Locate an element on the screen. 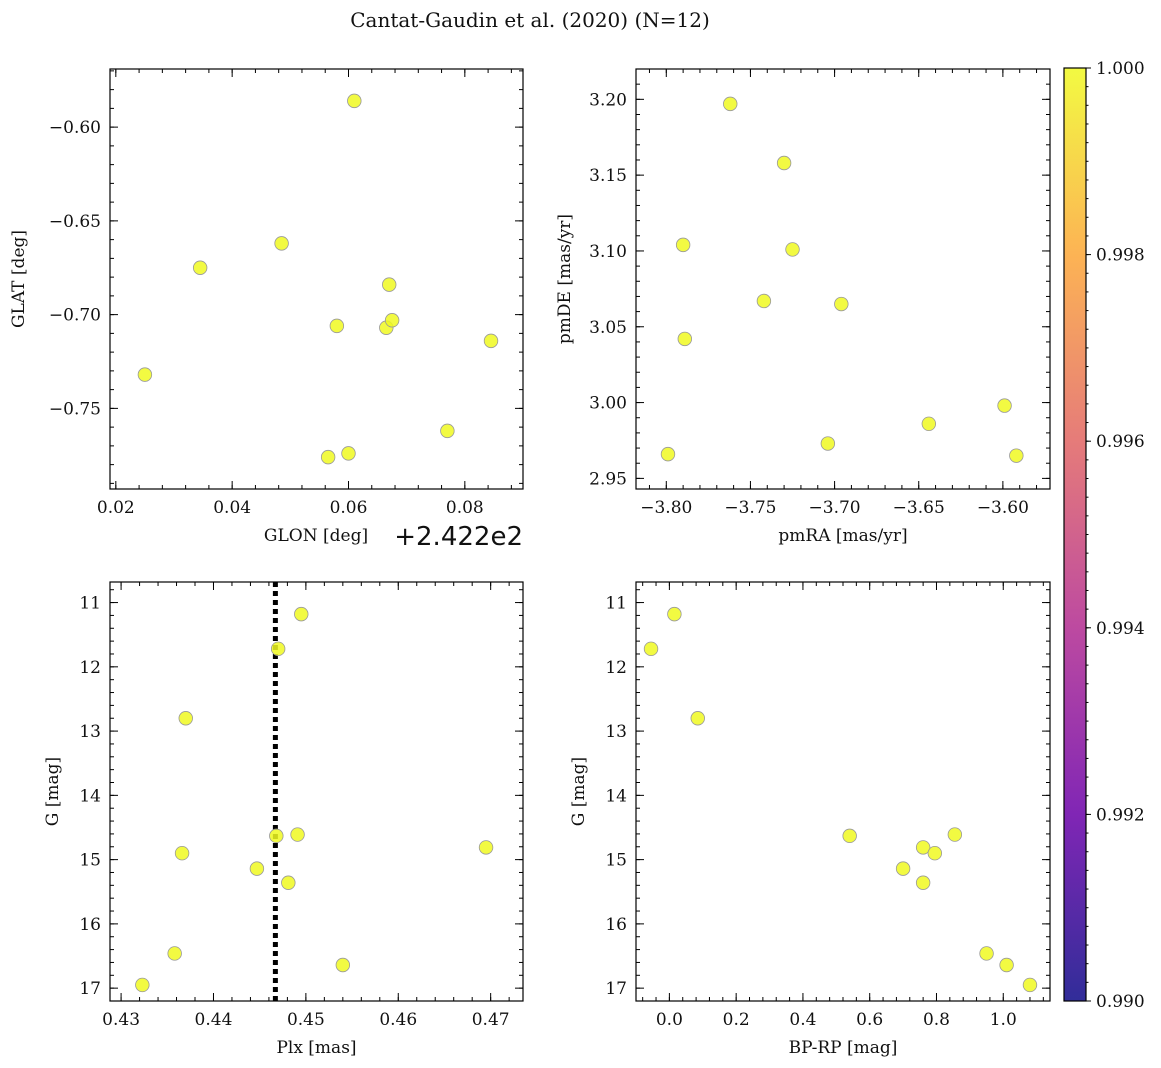  y-tick-label: 3.20 is located at coordinates (608, 100).